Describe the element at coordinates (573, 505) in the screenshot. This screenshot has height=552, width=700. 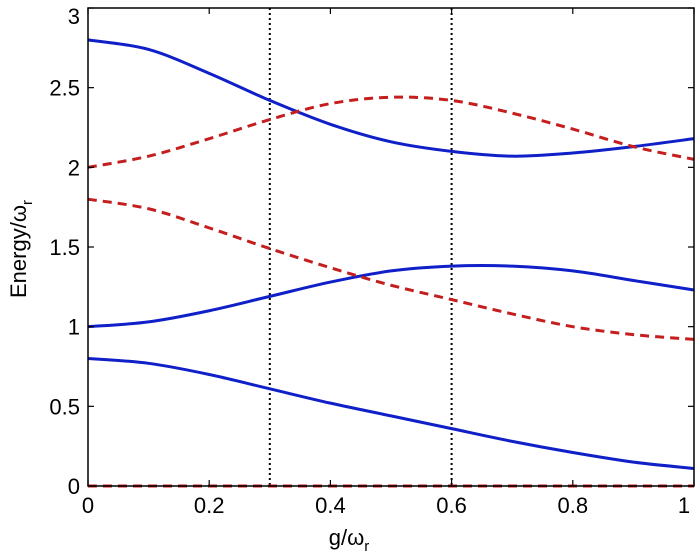
I see `x-tick-label: 0.8` at that location.